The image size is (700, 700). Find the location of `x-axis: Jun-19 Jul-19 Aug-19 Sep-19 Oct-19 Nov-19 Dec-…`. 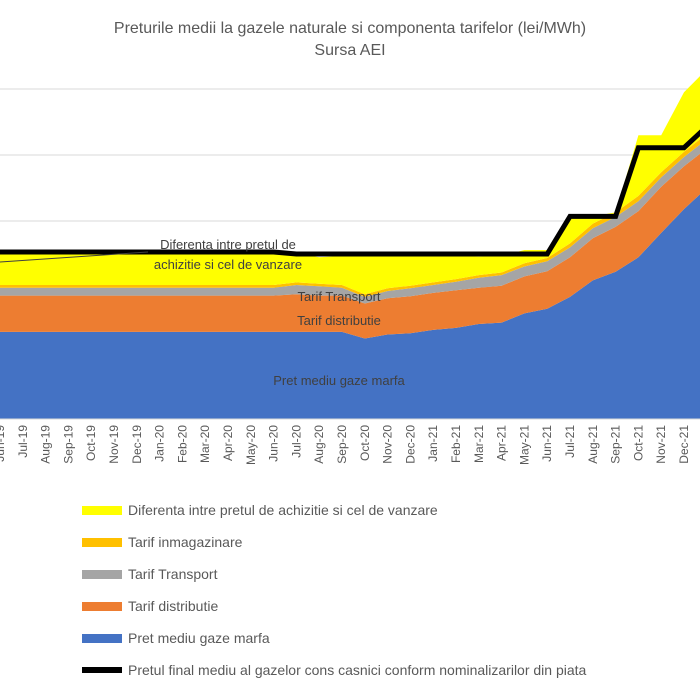

x-axis: Jun-19 Jul-19 Aug-19 Sep-19 Oct-19 Nov-19 Dec-… is located at coordinates (350, 445).